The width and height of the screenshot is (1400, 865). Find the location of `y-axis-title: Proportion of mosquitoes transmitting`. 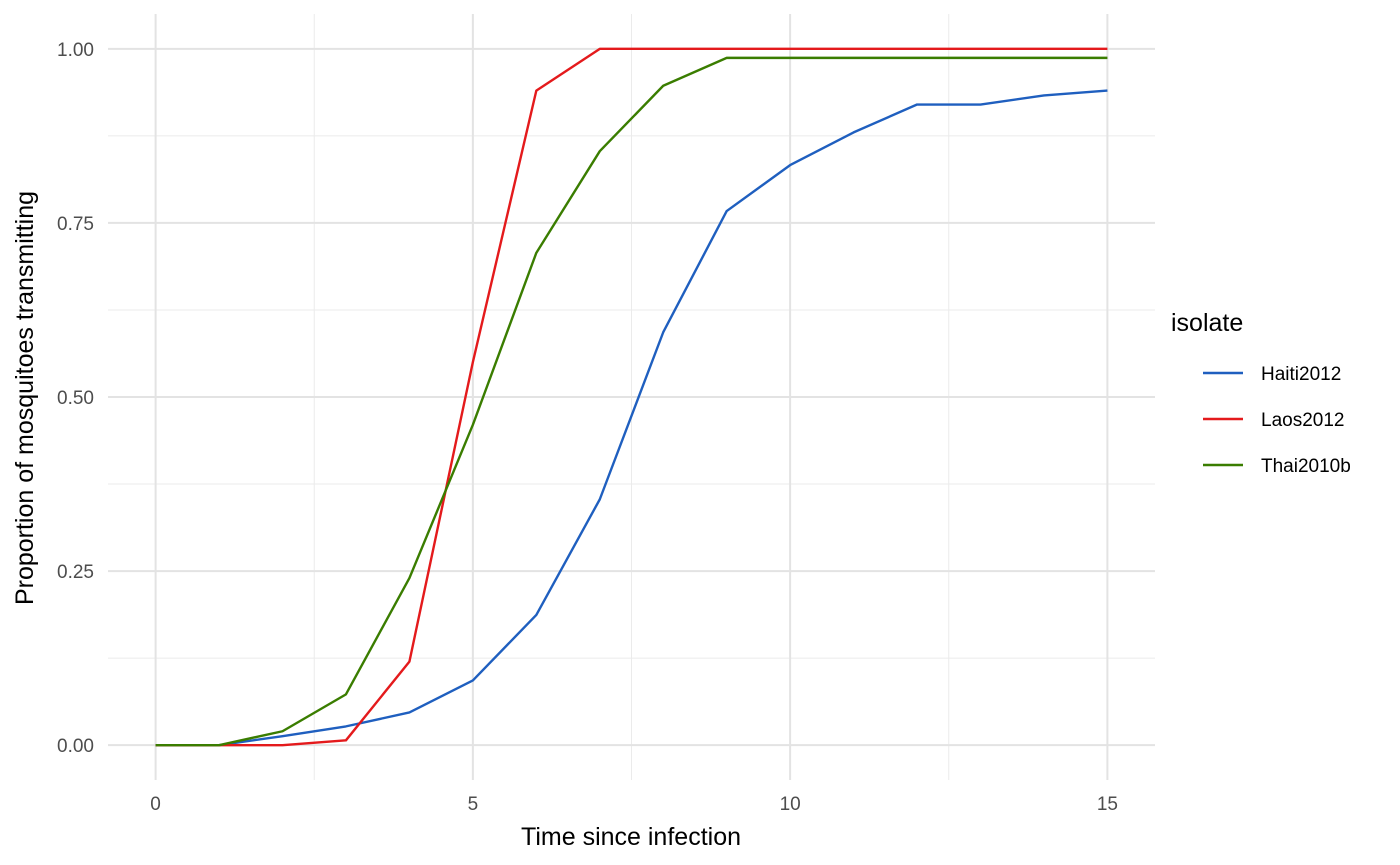

y-axis-title: Proportion of mosquitoes transmitting is located at coordinates (25, 398).